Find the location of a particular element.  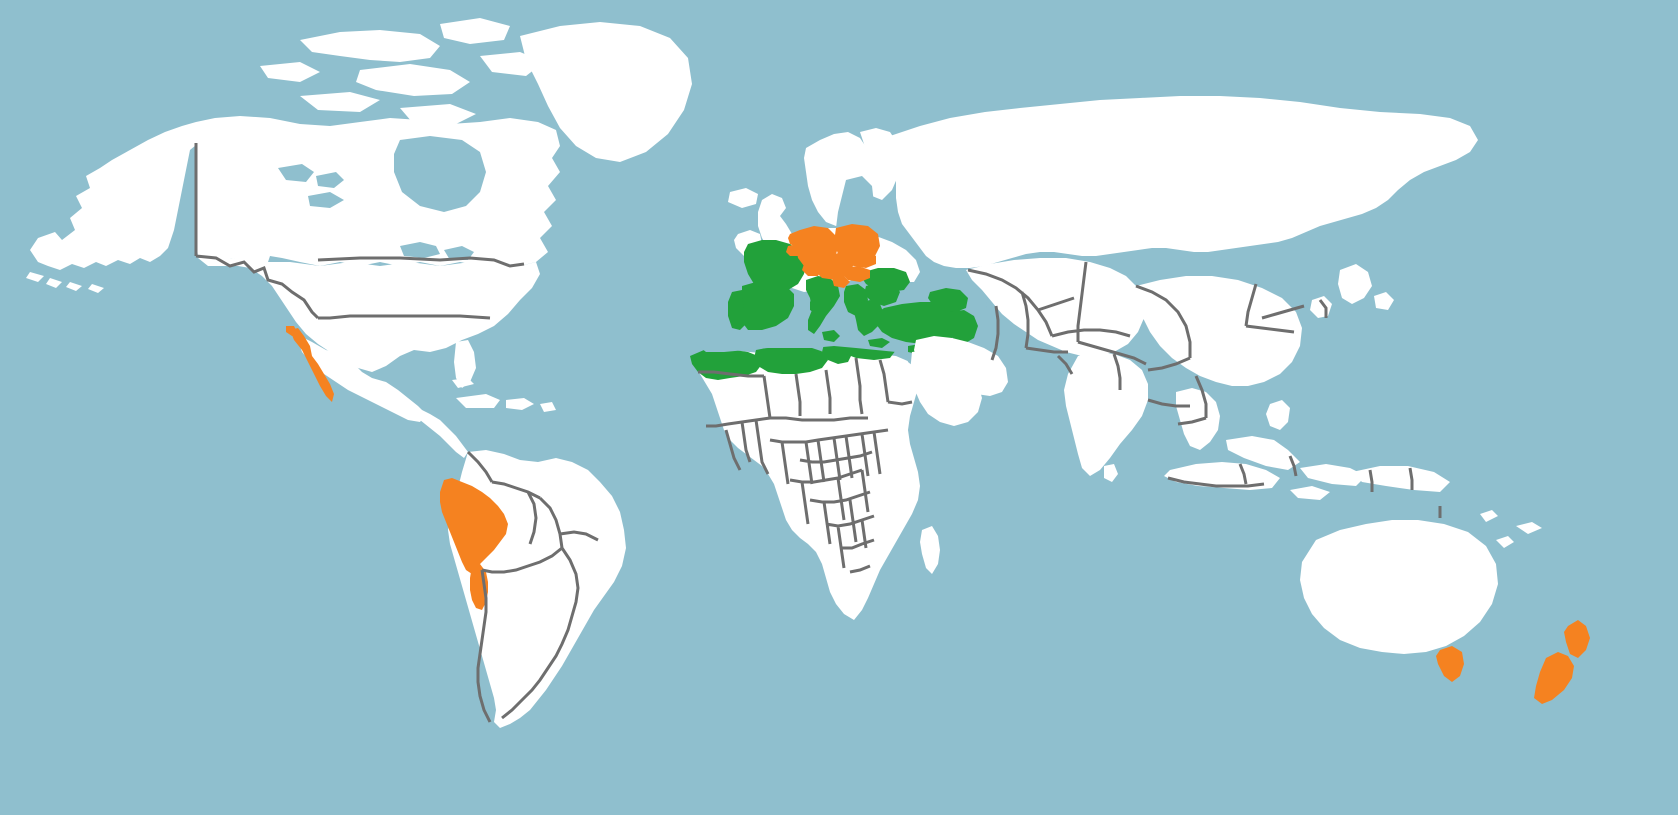

region-switzerland is located at coordinates (812, 269).